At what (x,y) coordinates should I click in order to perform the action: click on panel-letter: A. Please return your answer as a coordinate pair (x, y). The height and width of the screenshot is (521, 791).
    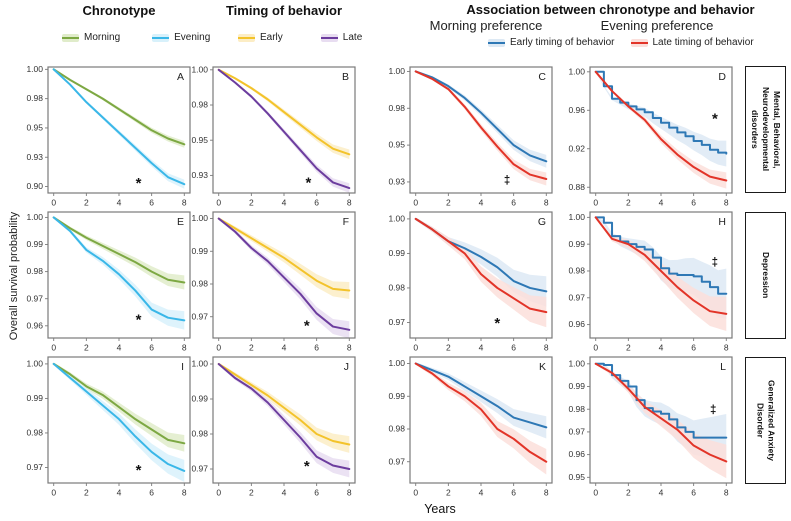
    Looking at the image, I should click on (180, 77).